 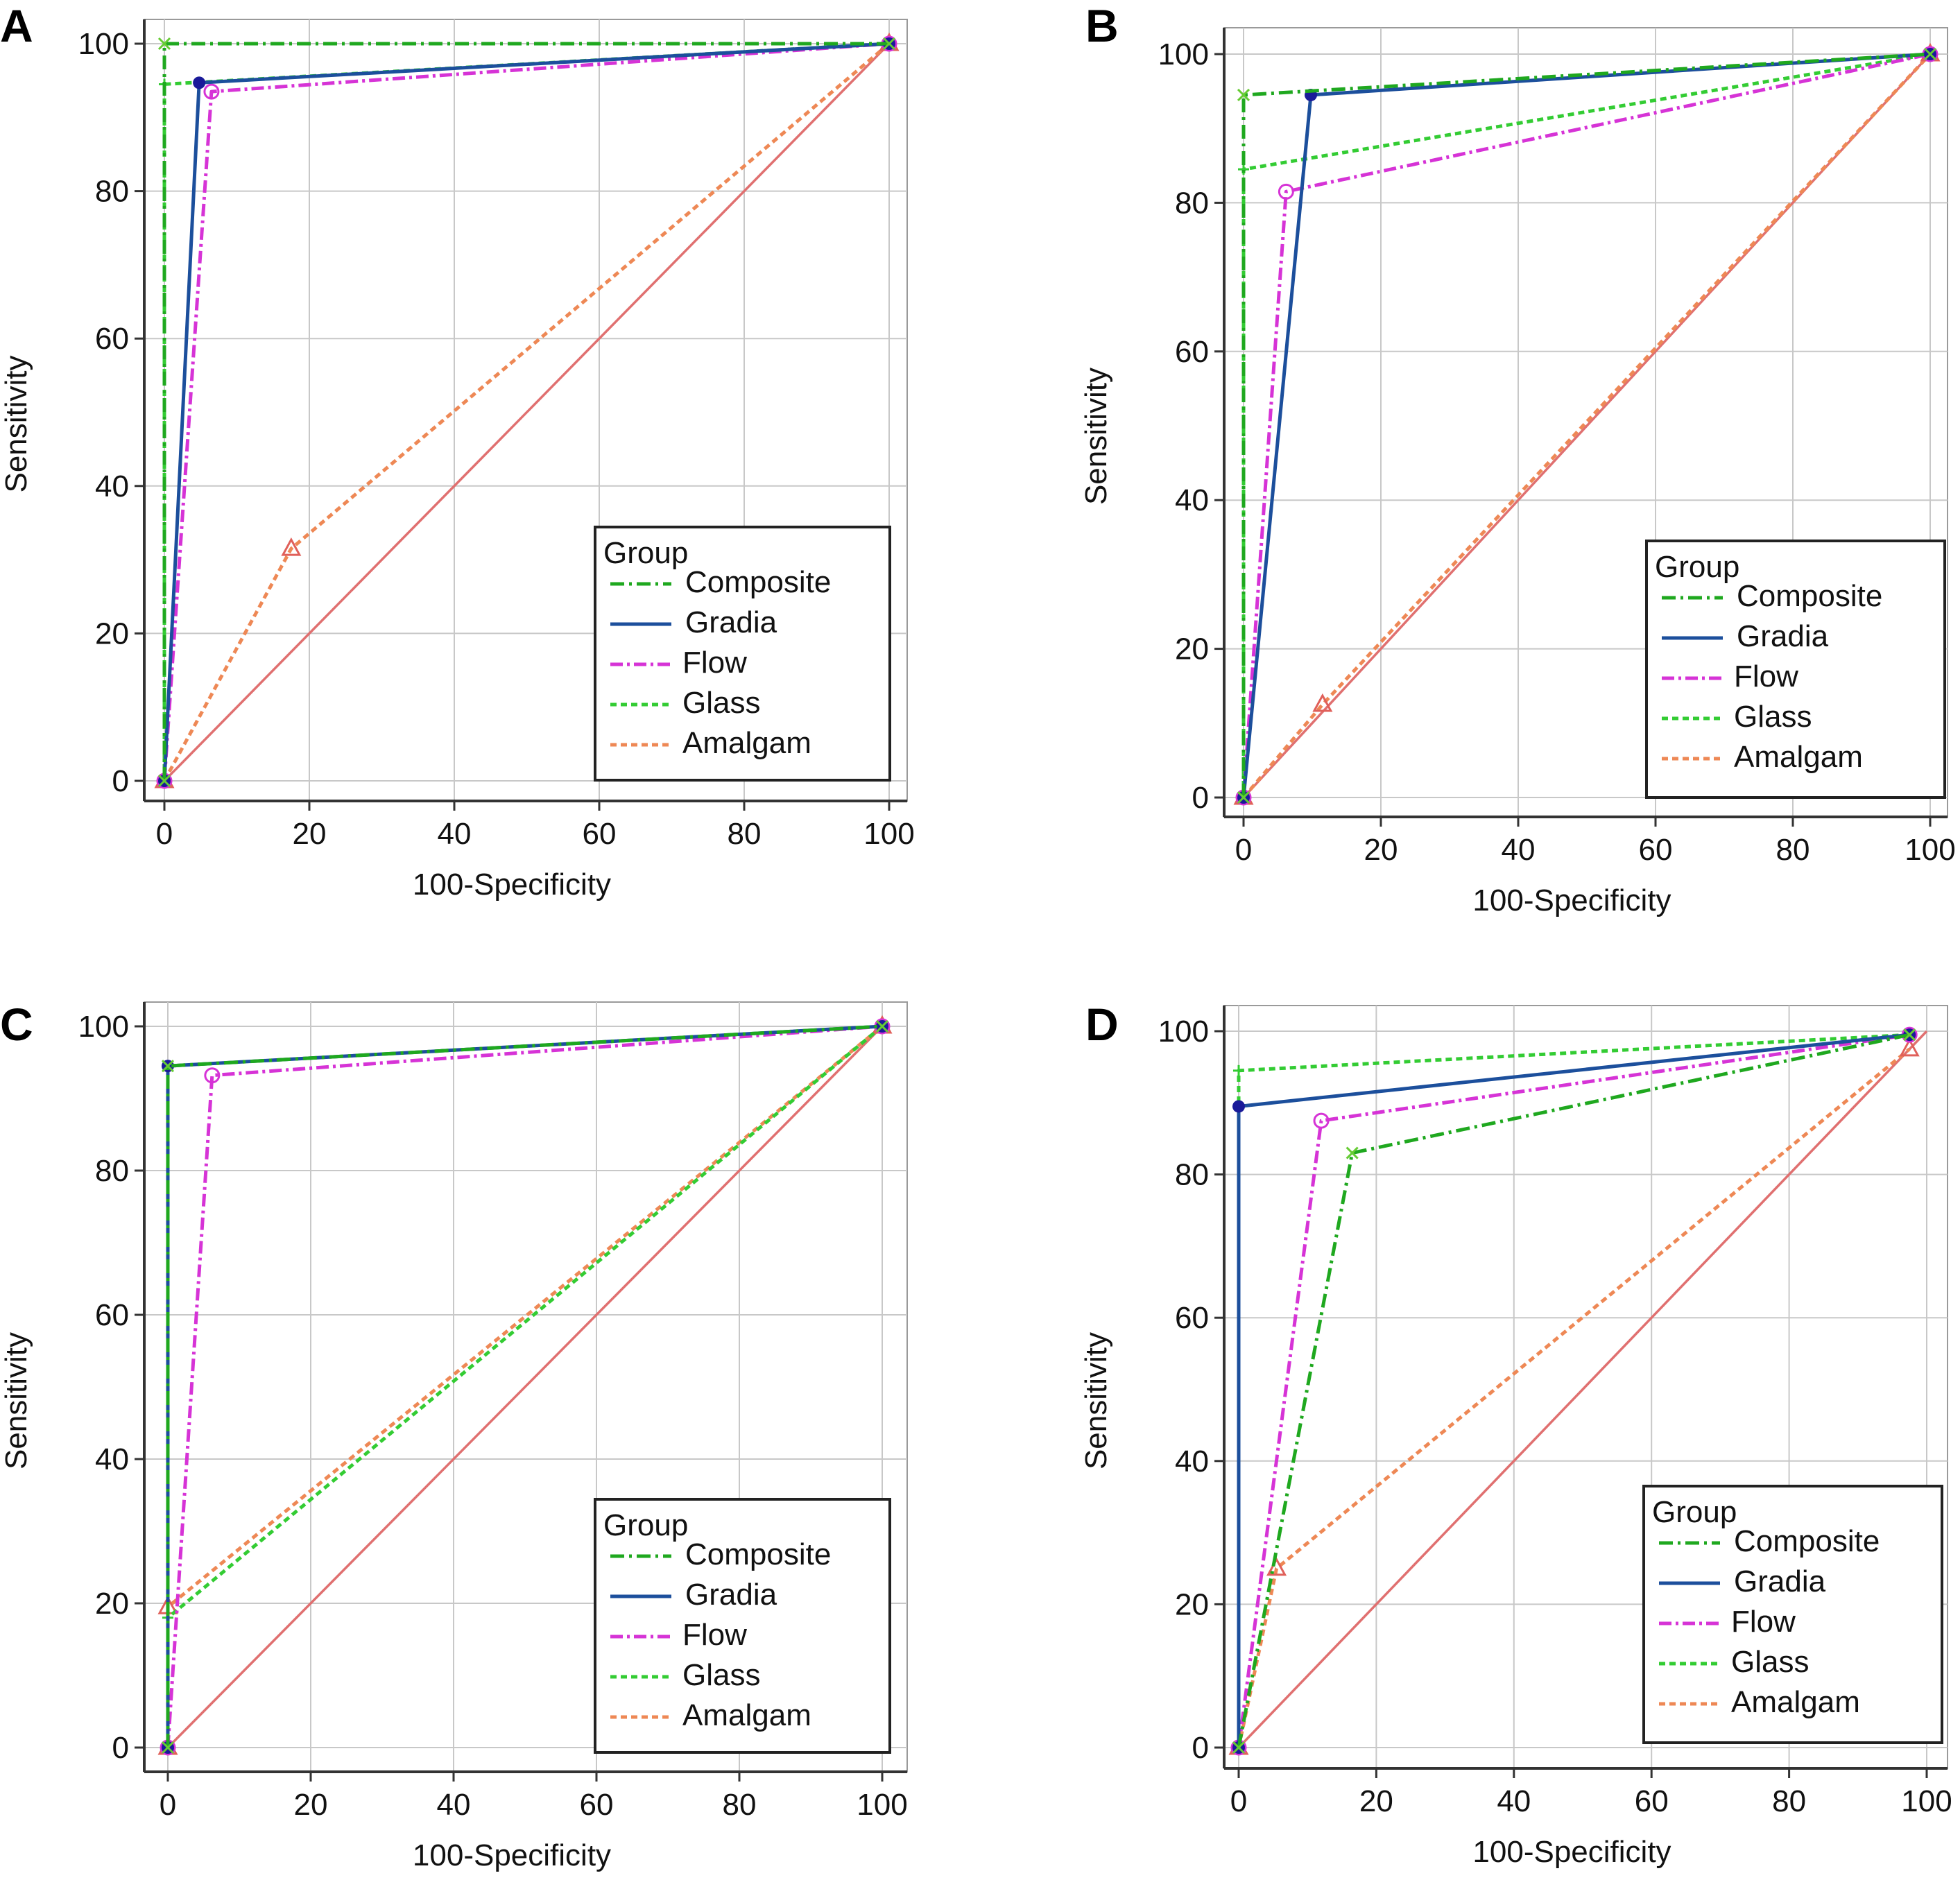 What do you see at coordinates (16, 26) in the screenshot?
I see `panel-label: A` at bounding box center [16, 26].